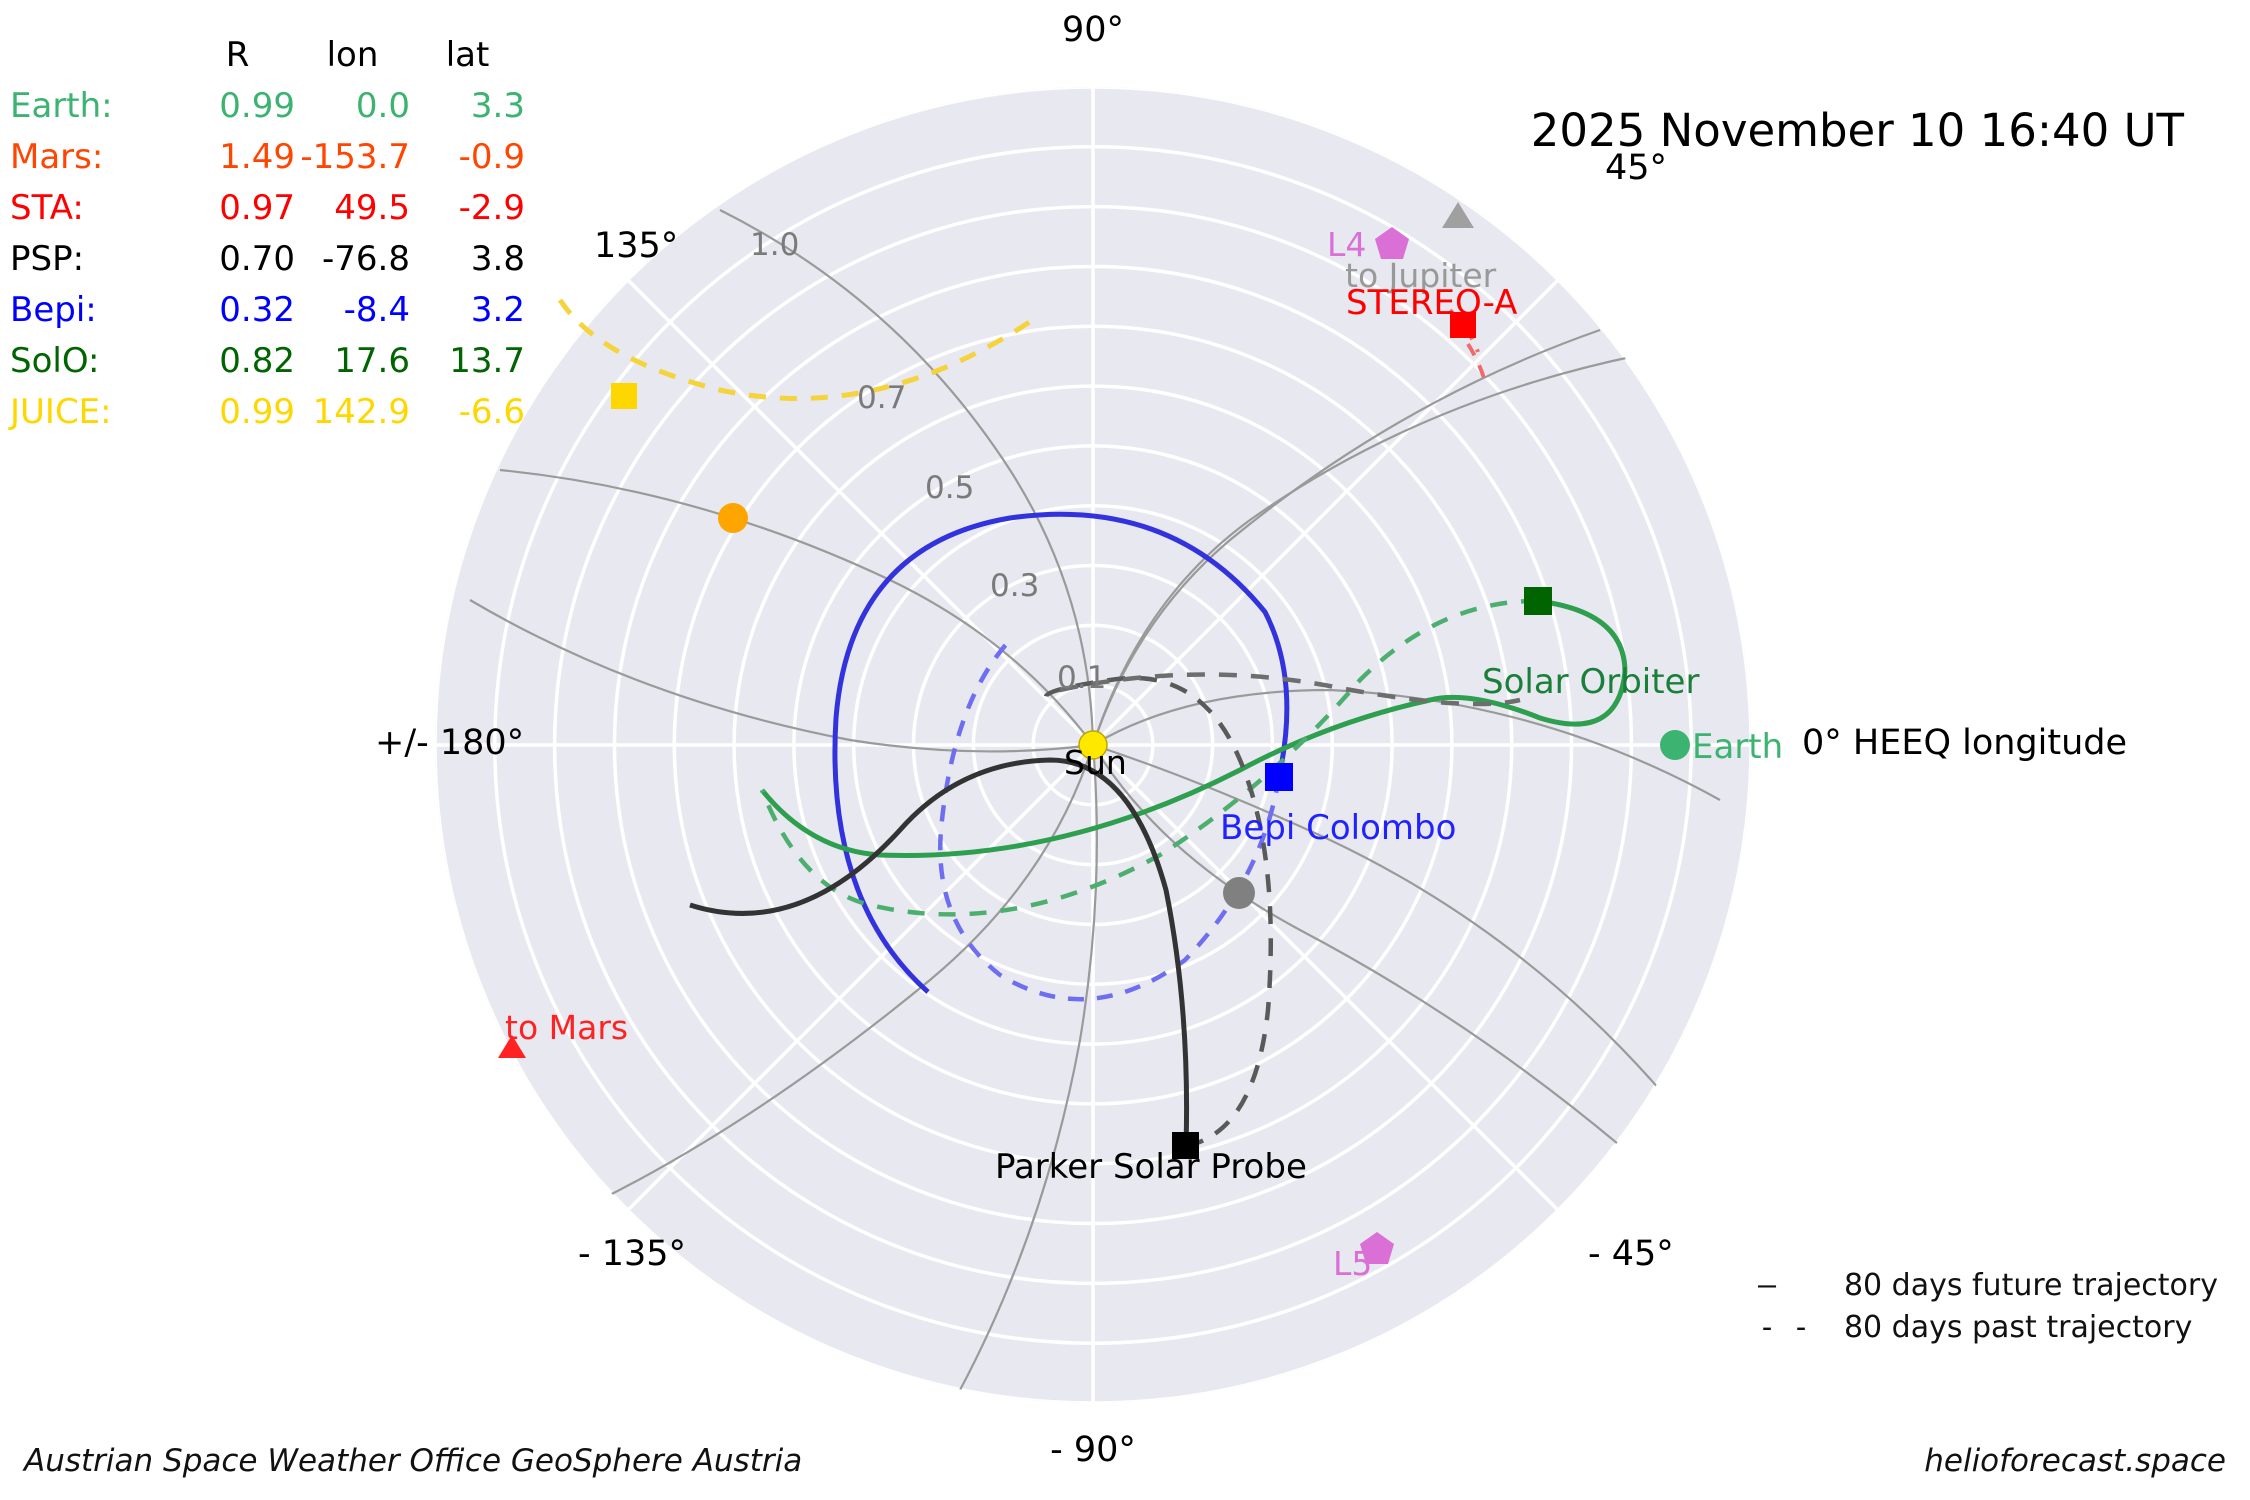  Describe the element at coordinates (1185, 1145) in the screenshot. I see `psp-marker` at that location.